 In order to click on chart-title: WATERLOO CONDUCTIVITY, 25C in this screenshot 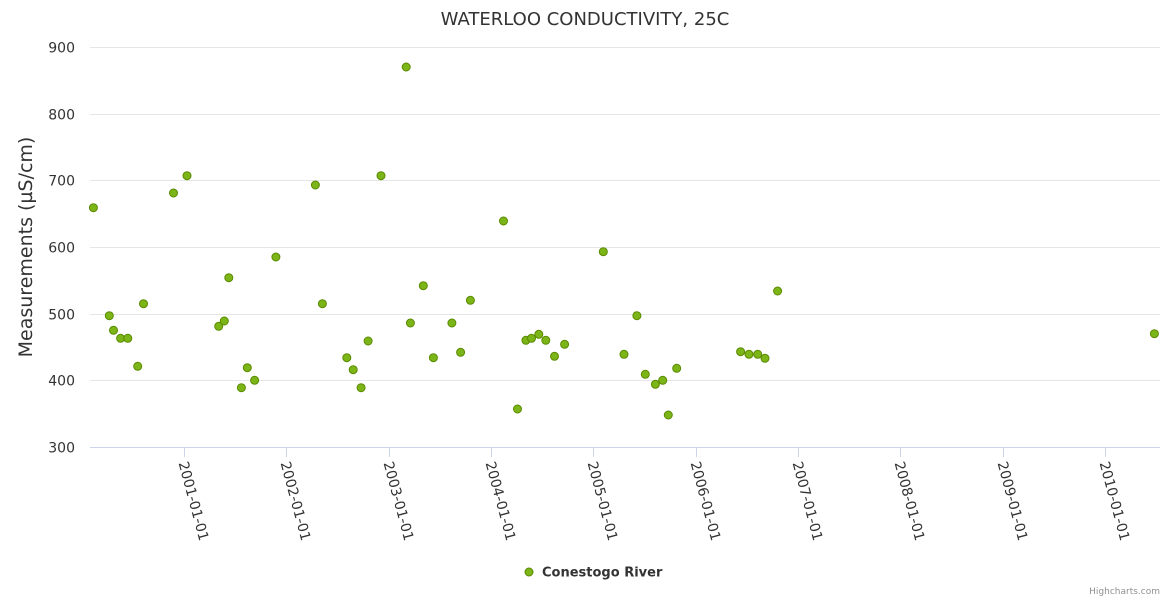, I will do `click(585, 19)`.